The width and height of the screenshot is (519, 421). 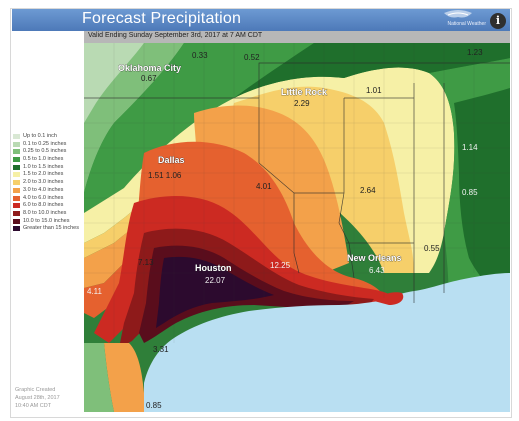 I want to click on zone-0.1-0.25-nw, so click(x=114, y=83).